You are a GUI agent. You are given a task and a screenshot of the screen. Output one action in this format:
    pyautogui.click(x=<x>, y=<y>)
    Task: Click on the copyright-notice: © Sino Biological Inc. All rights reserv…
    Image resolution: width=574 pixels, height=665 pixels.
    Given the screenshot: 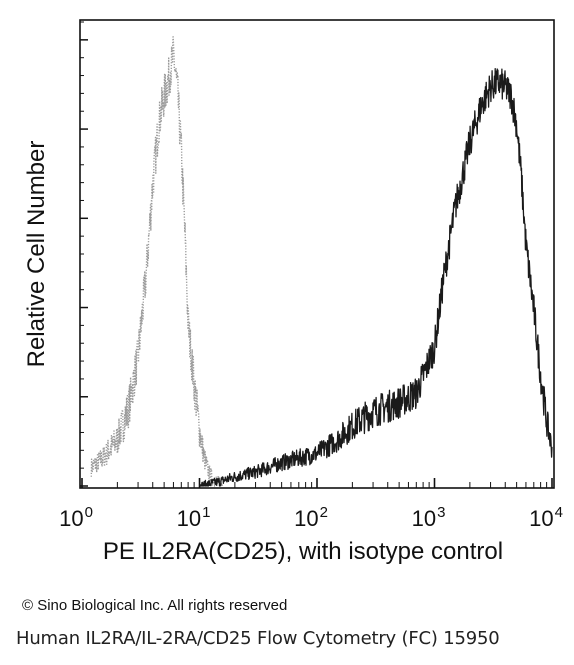 What is the action you would take?
    pyautogui.click(x=155, y=605)
    